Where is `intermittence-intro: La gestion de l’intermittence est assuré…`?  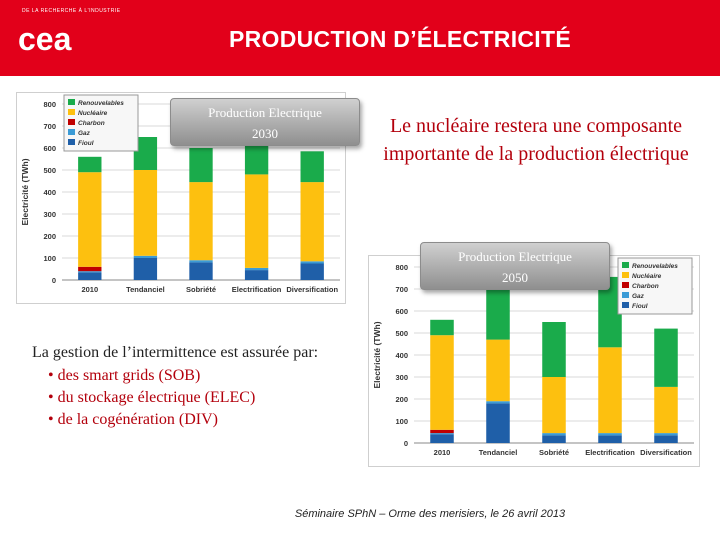 intermittence-intro: La gestion de l’intermittence est assuré… is located at coordinates (175, 352).